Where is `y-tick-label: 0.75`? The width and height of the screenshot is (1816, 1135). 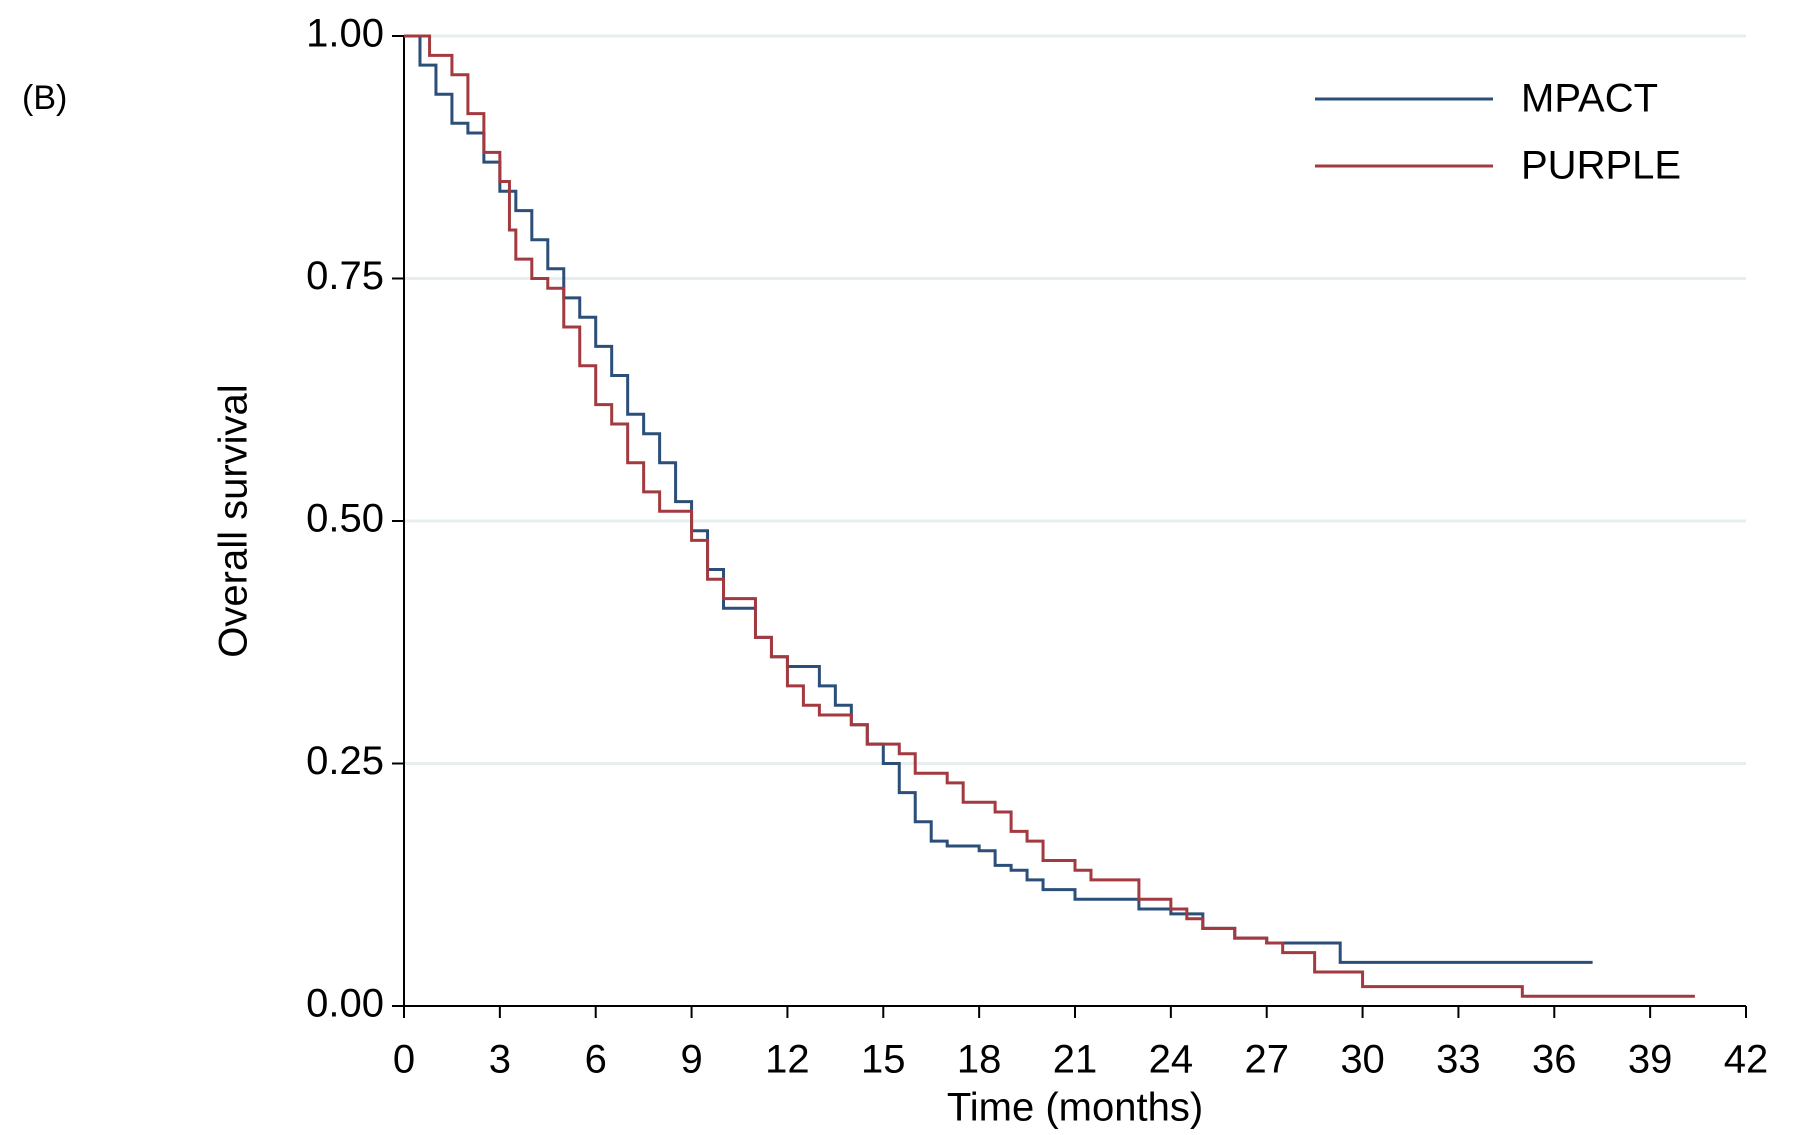 y-tick-label: 0.75 is located at coordinates (345, 276).